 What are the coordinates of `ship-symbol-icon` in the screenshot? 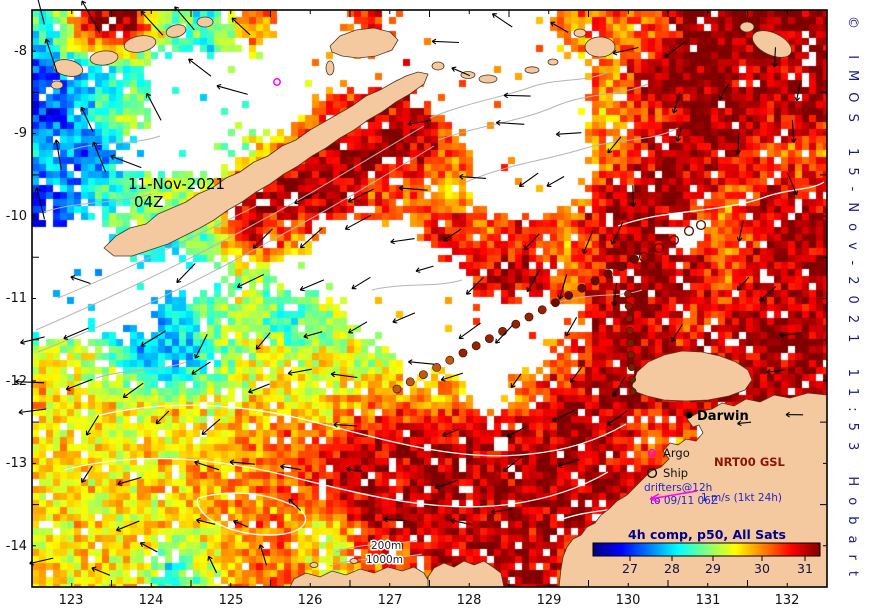 It's located at (652, 473).